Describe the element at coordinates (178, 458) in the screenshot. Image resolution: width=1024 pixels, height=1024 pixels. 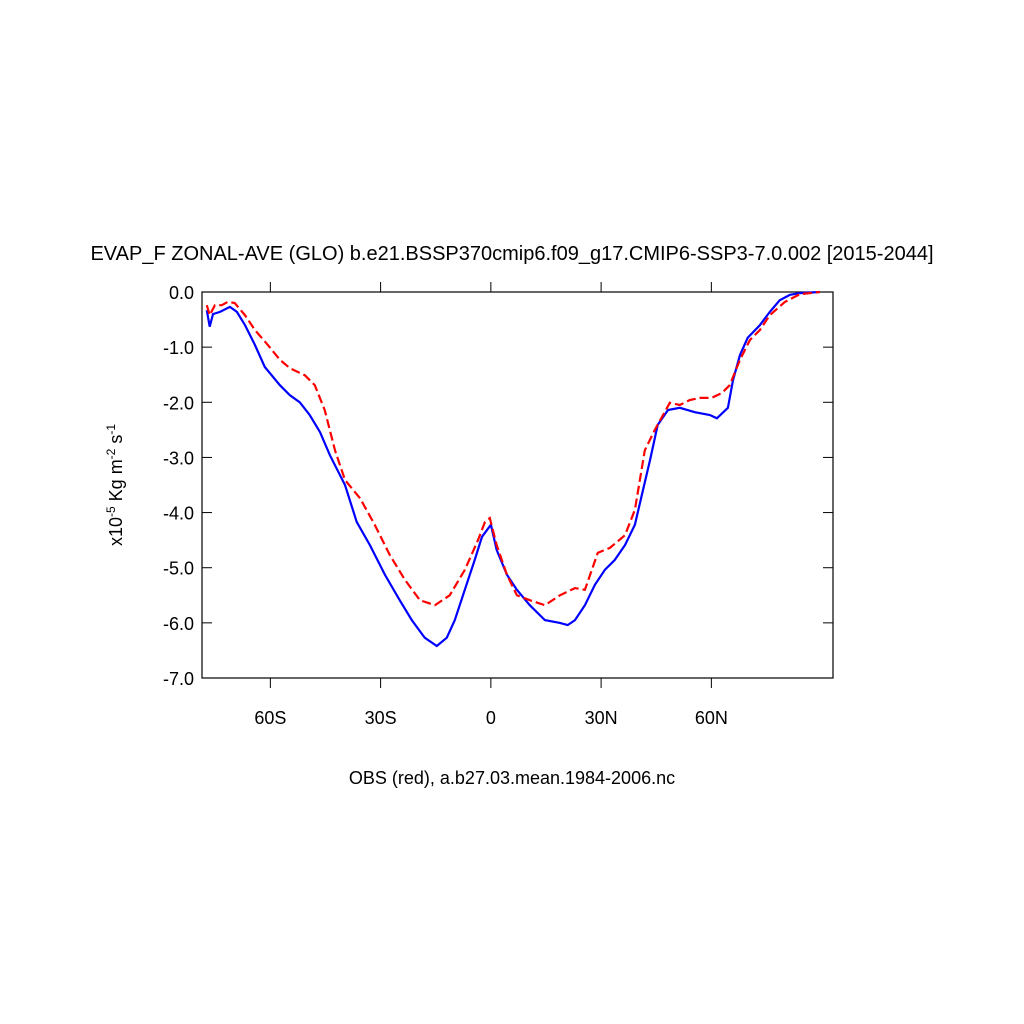
I see `y-tick-label: -3.0` at that location.